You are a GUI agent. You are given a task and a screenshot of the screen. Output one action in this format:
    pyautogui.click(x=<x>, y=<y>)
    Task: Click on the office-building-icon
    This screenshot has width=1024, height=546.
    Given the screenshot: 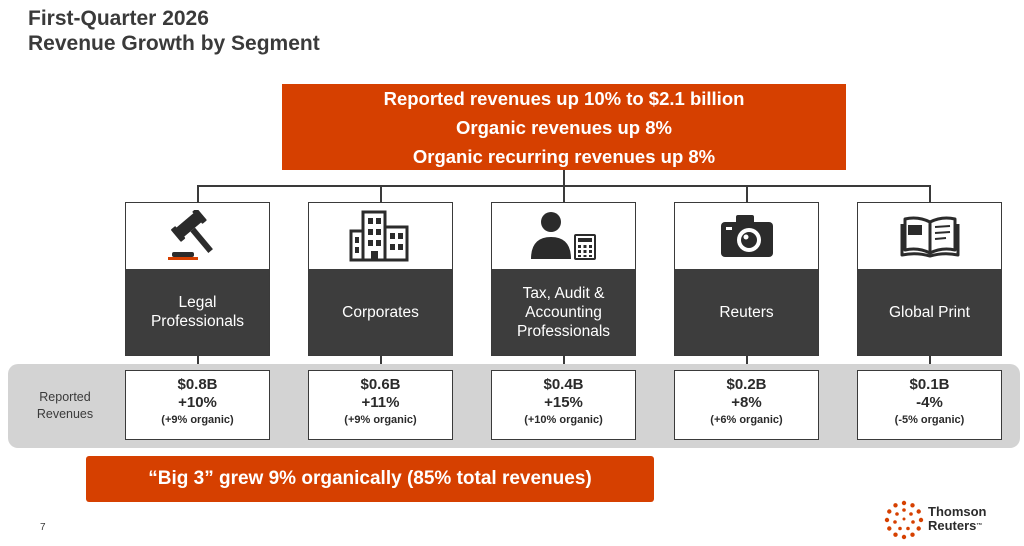 What is the action you would take?
    pyautogui.click(x=378, y=236)
    